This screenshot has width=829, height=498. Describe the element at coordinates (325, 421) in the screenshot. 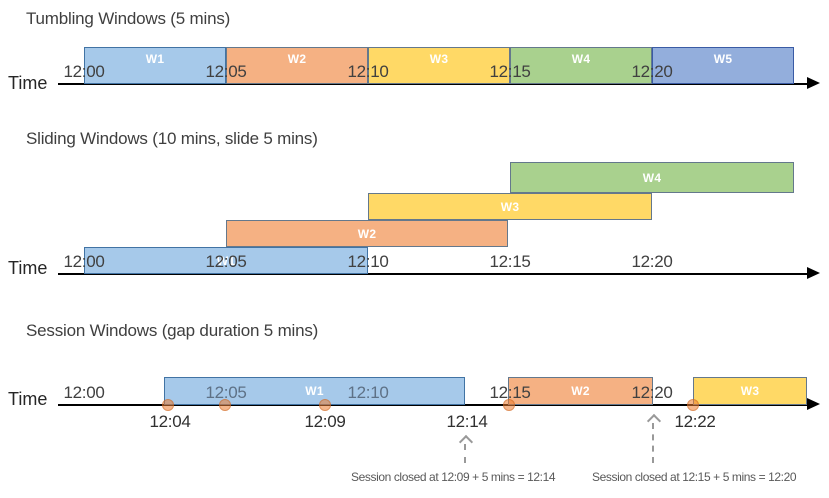

I see `event-time-label: 12:09` at that location.